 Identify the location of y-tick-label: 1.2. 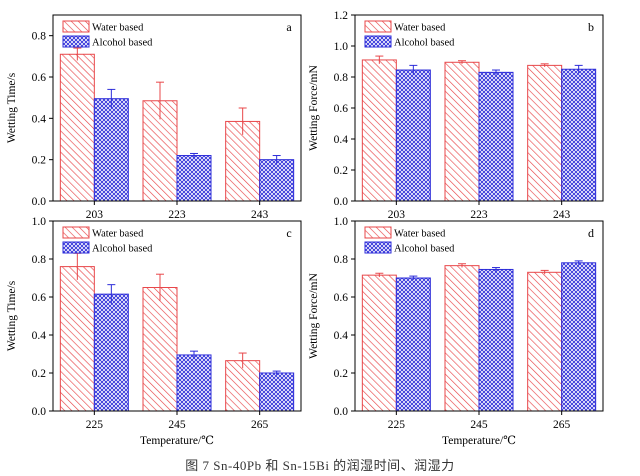
(341, 16).